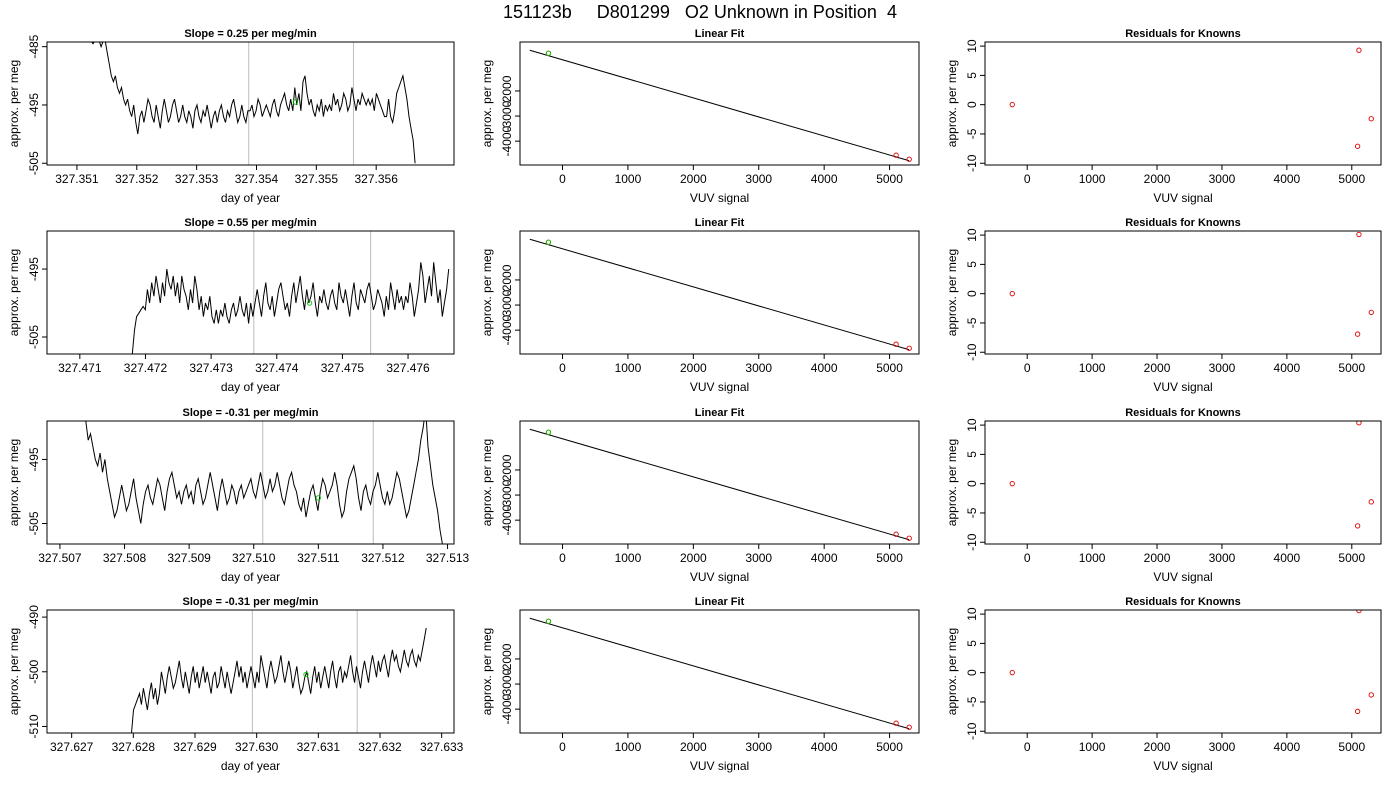  What do you see at coordinates (448, 558) in the screenshot?
I see `x-tick-label: 327.513` at bounding box center [448, 558].